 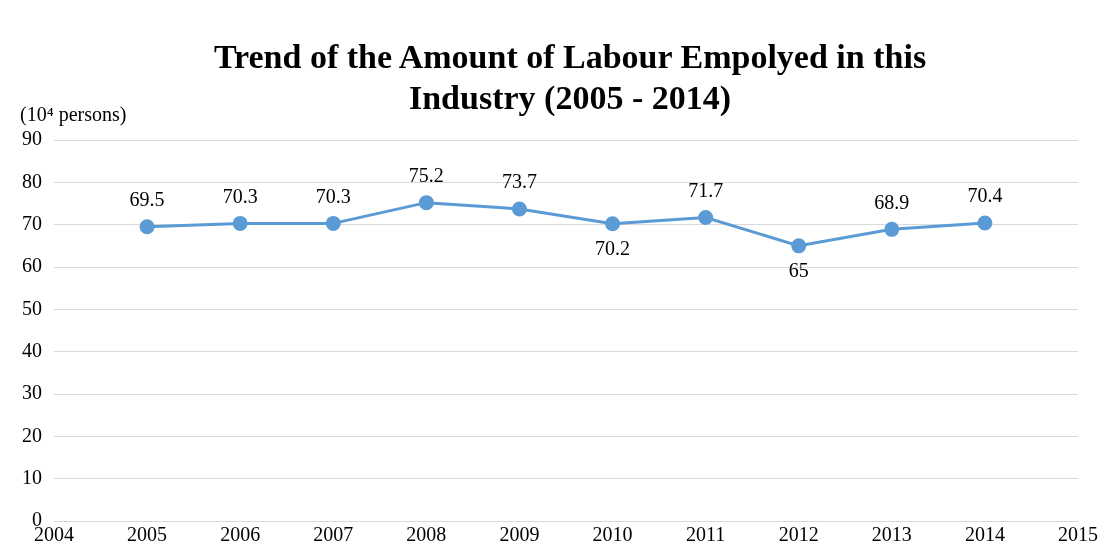 I want to click on data-label: 69.5, so click(x=147, y=199).